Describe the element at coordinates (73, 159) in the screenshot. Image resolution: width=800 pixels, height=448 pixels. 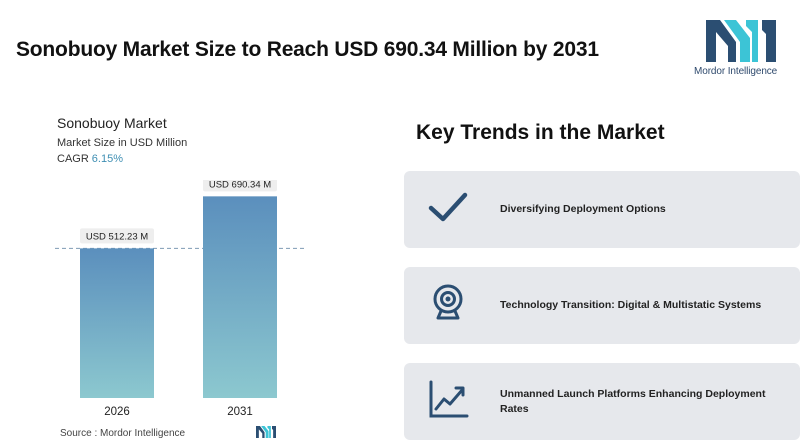
I see `cagr-label: CAGR` at that location.